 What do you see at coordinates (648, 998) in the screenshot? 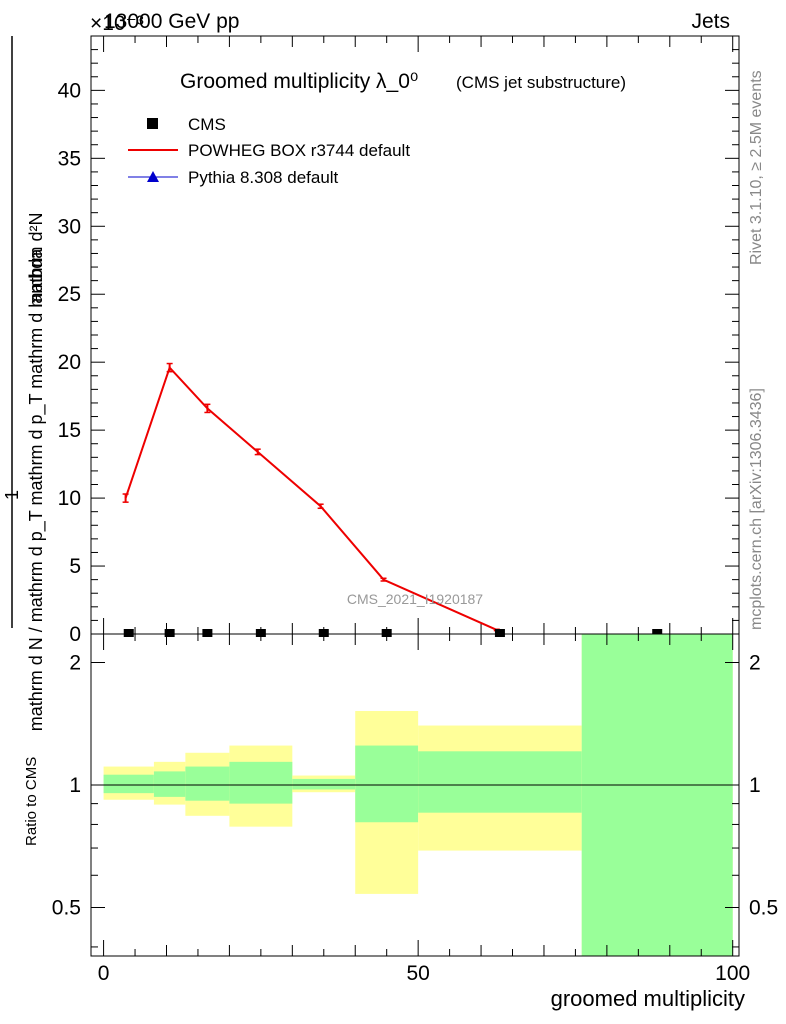
I see `x-axis-label: groomed multiplicity` at bounding box center [648, 998].